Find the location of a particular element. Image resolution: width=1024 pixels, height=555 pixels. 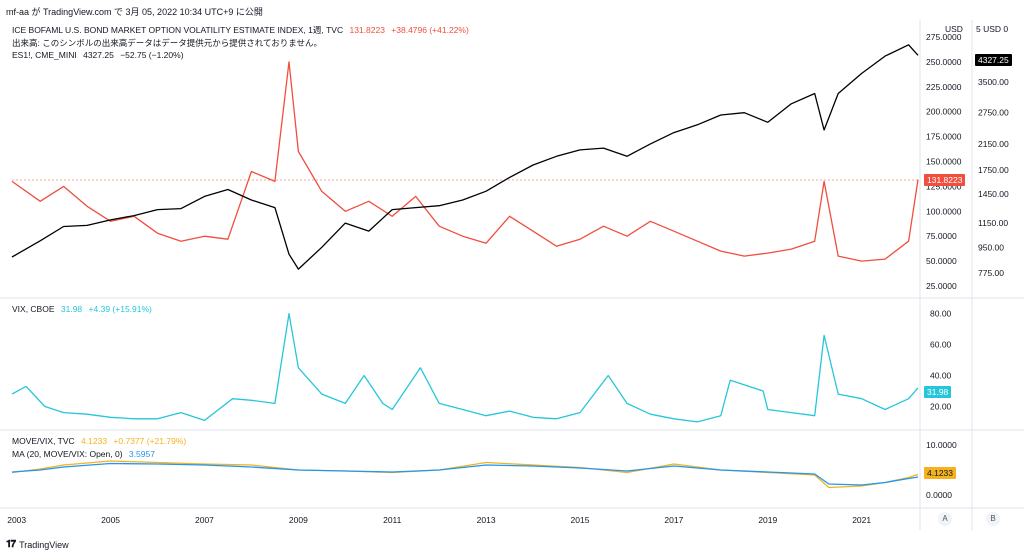

currency-label: USD is located at coordinates (954, 29).